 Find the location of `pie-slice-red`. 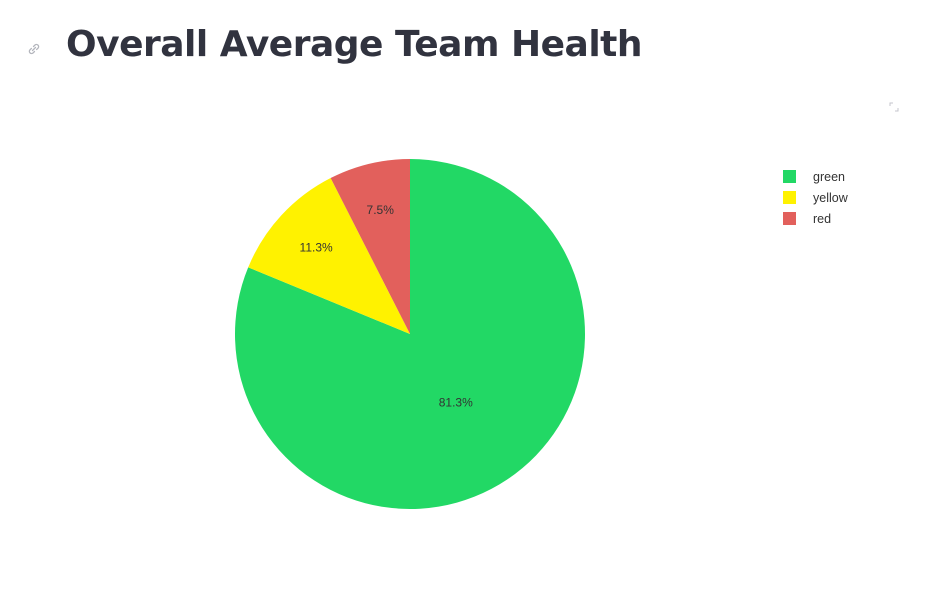

pie-slice-red is located at coordinates (370, 246).